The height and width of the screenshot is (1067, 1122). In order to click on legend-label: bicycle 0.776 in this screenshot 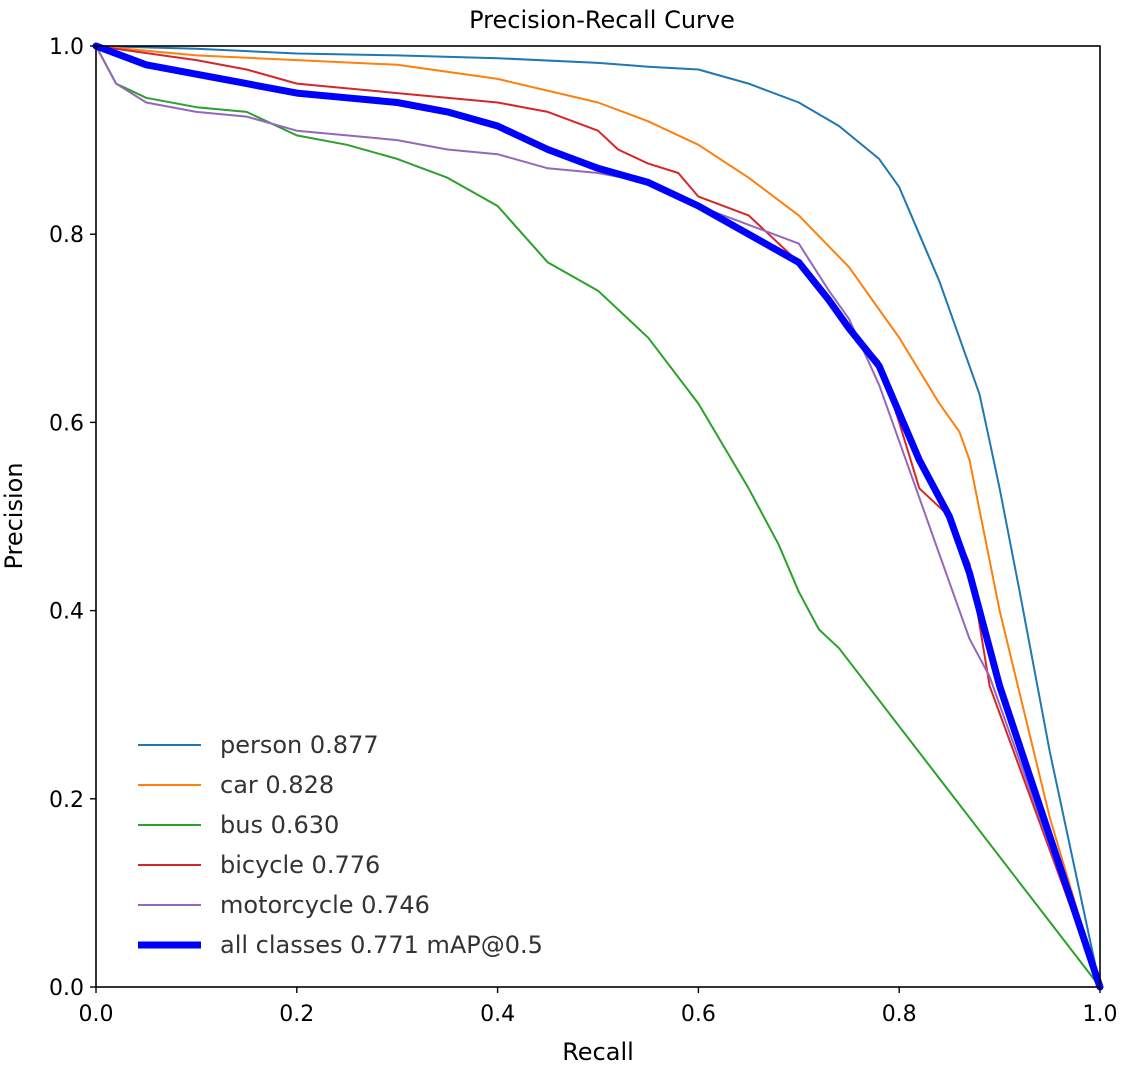, I will do `click(300, 865)`.